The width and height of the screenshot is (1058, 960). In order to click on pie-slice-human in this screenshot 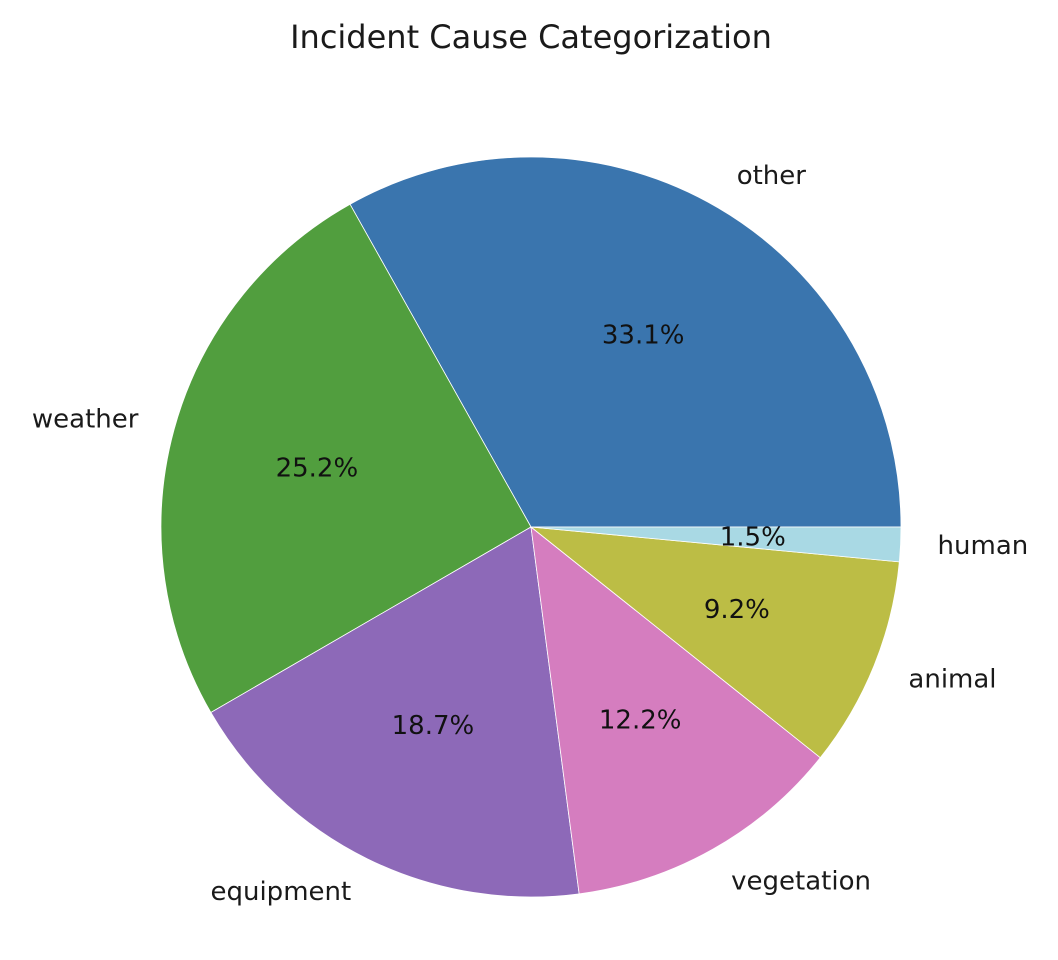, I will do `click(716, 544)`.